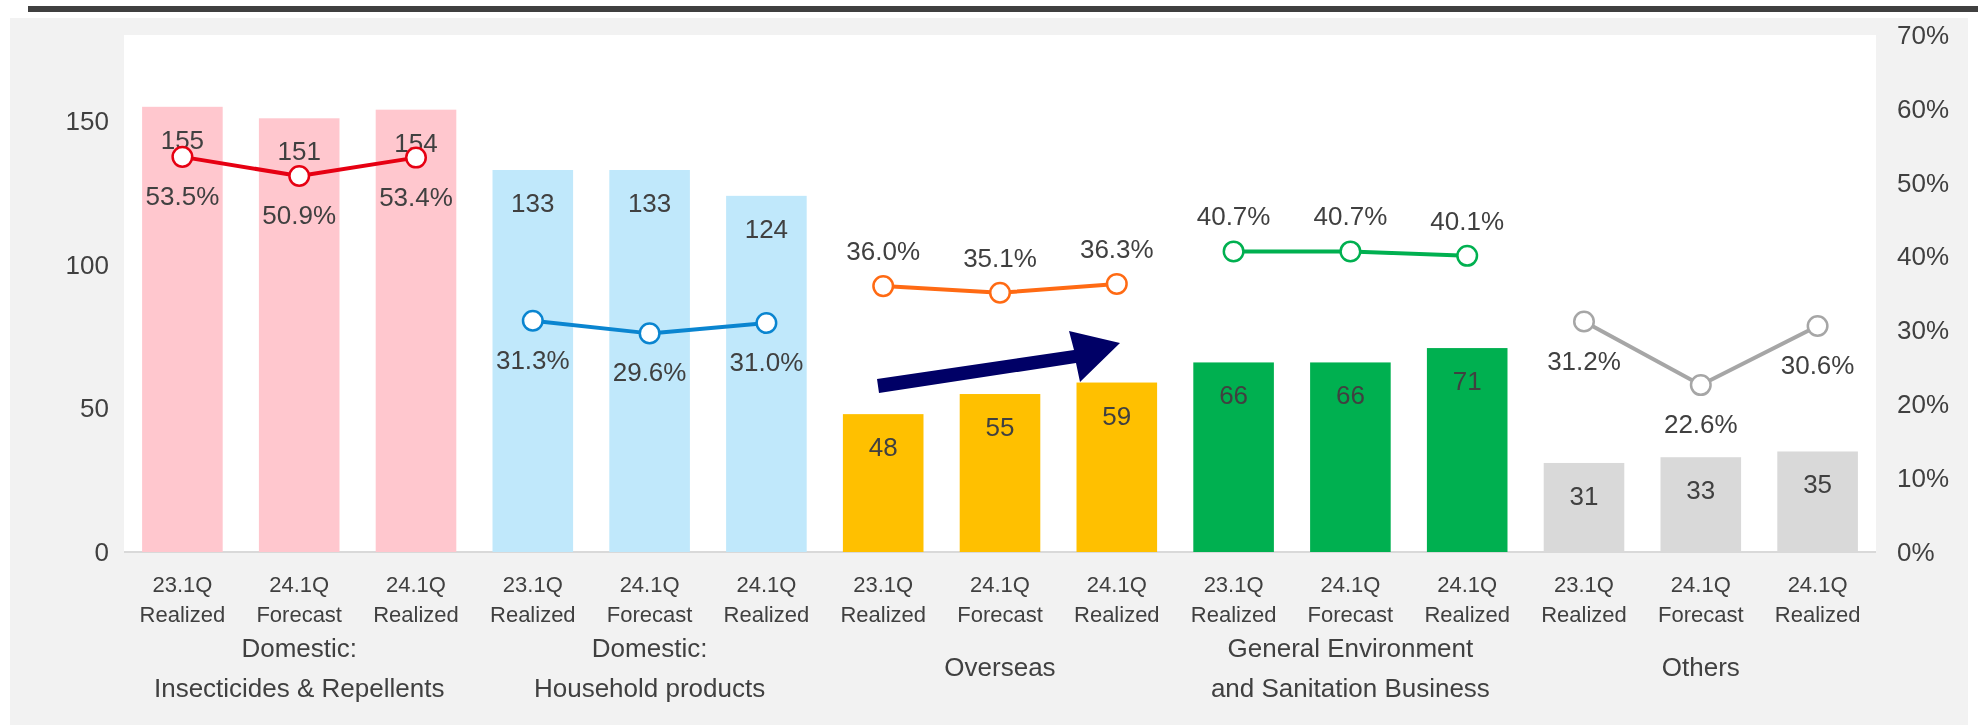  I want to click on data-label: 31.3%, so click(532, 359).